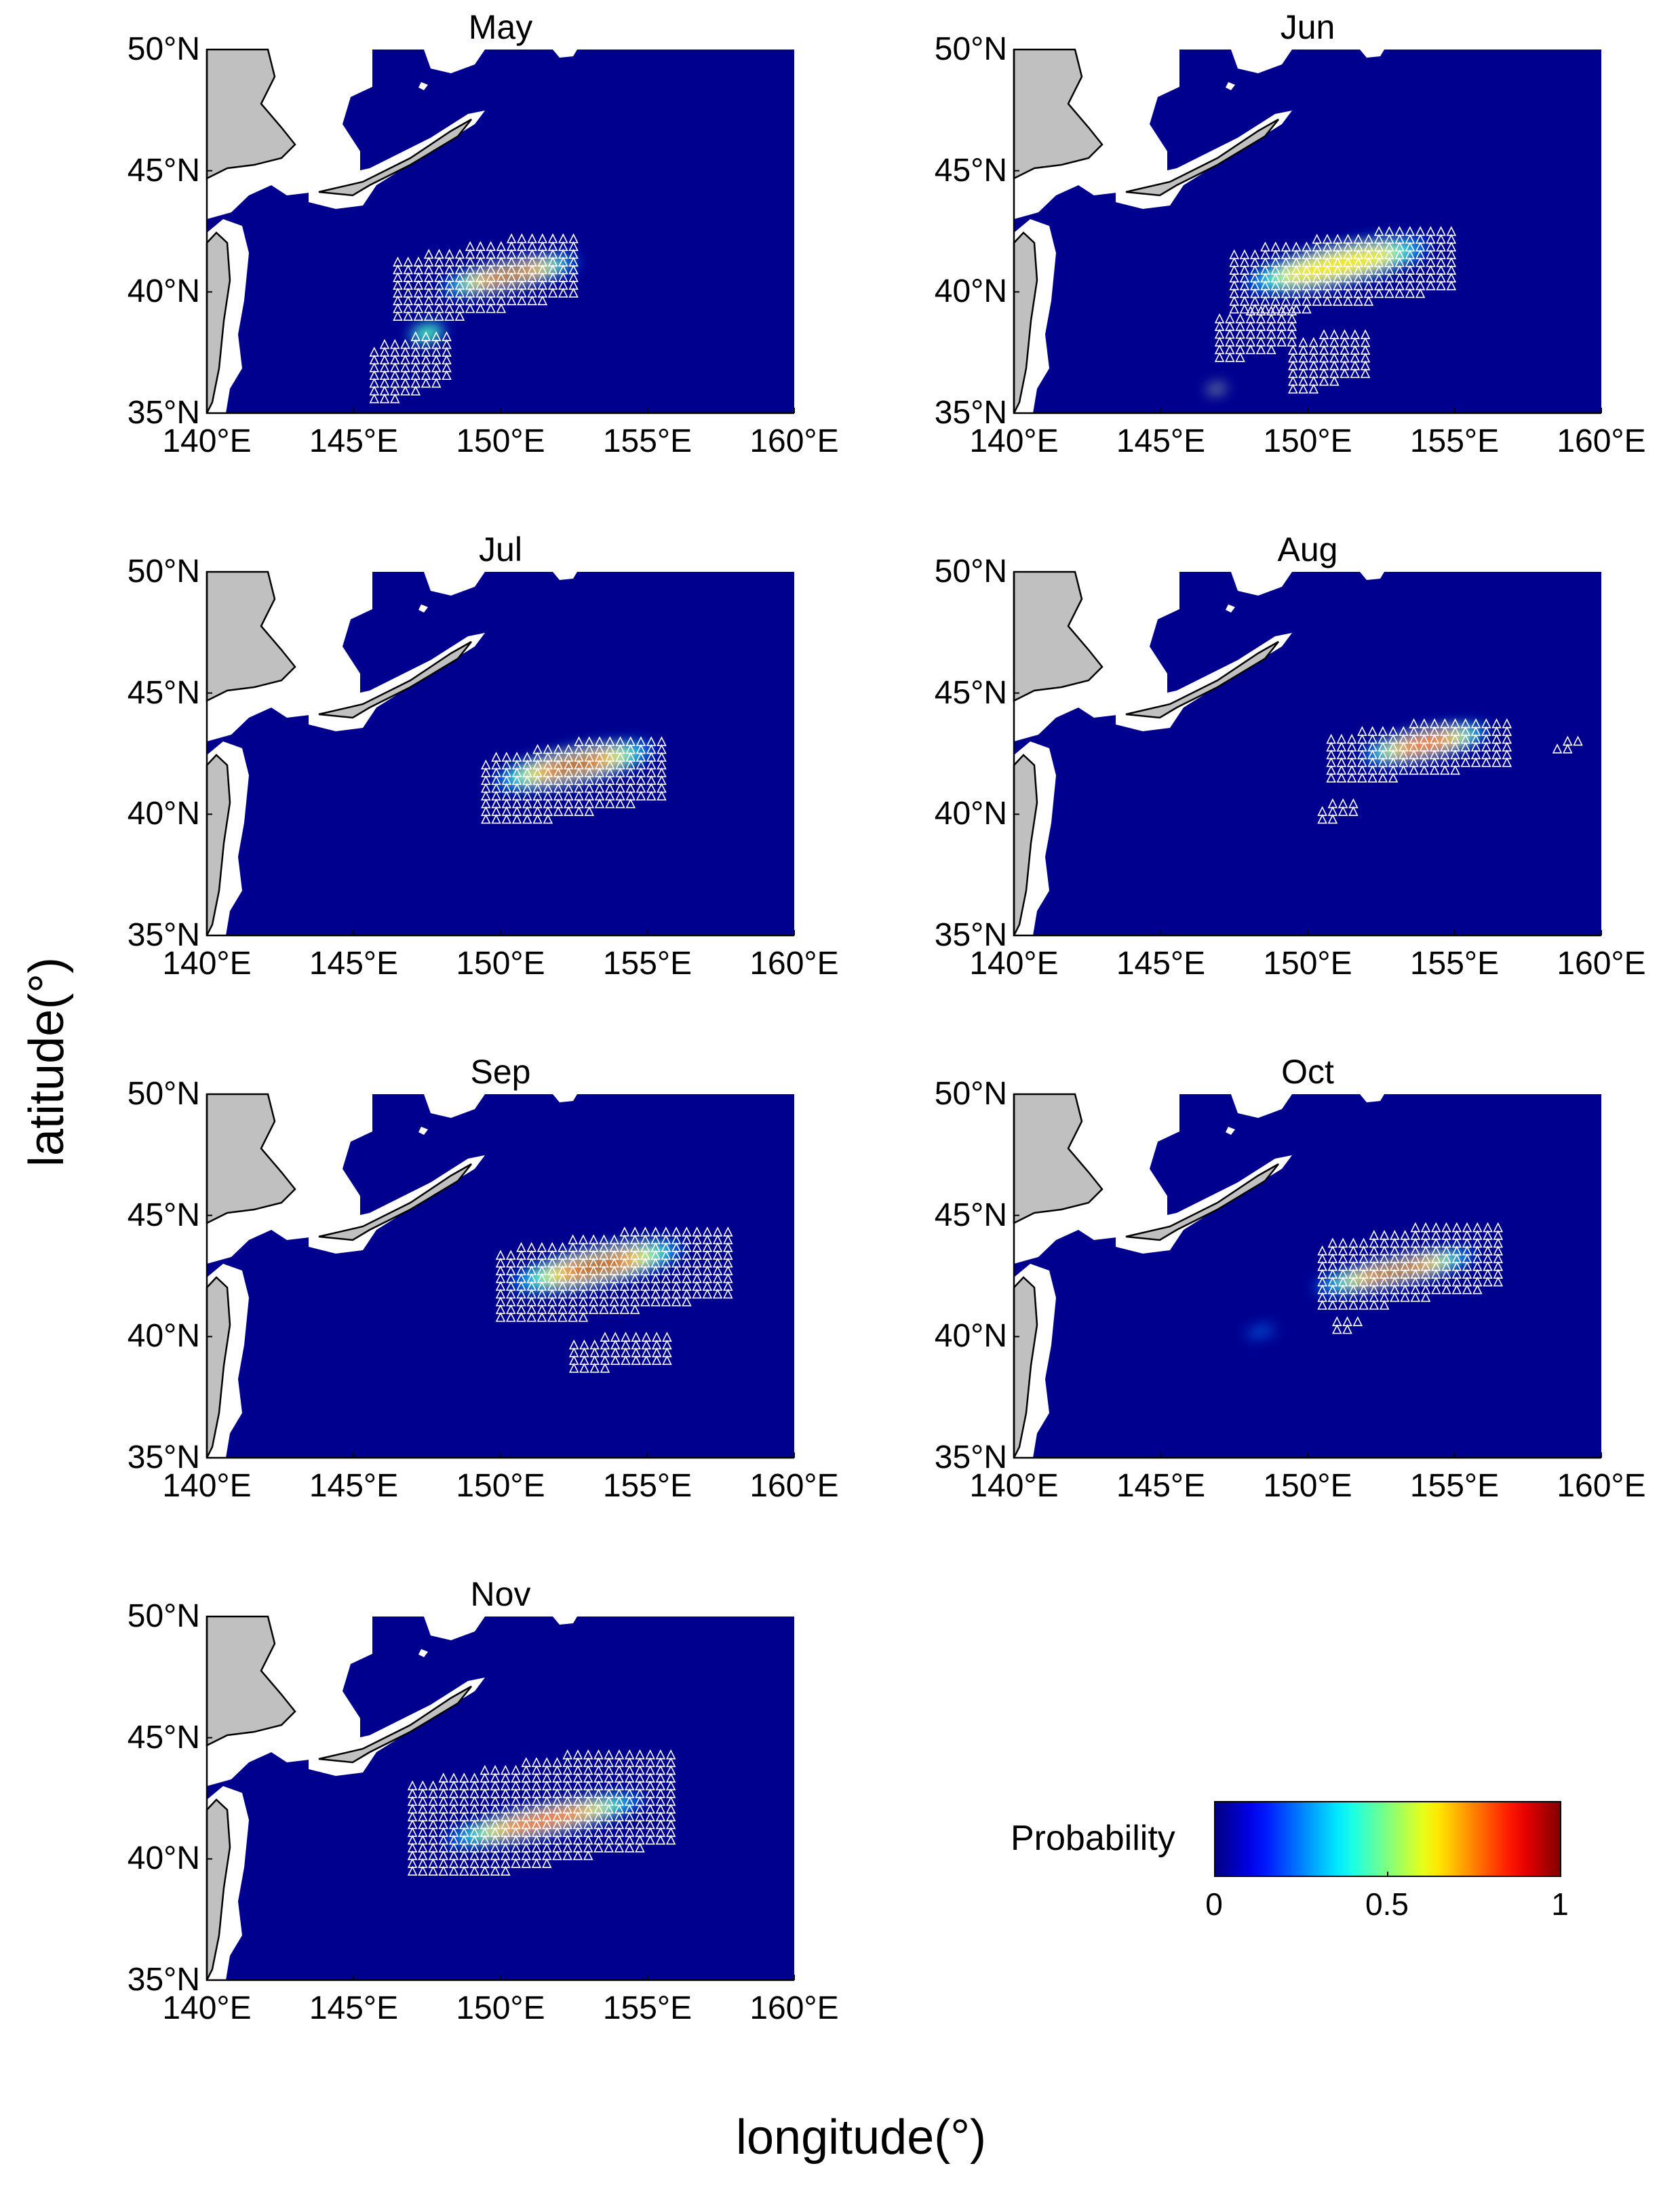 Image resolution: width=1680 pixels, height=2187 pixels. Describe the element at coordinates (164, 1457) in the screenshot. I see `y-tick-label: 35°N` at that location.